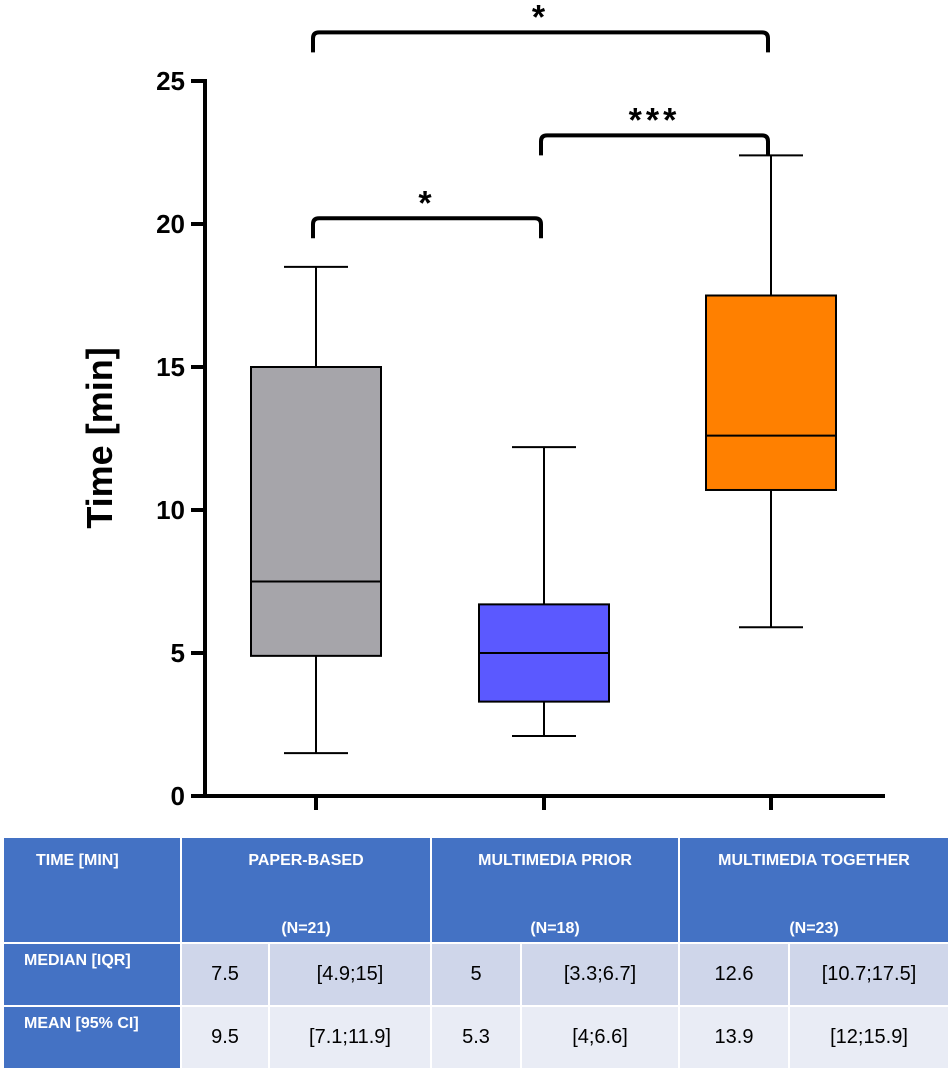 This screenshot has width=950, height=1070. Describe the element at coordinates (814, 860) in the screenshot. I see `header-title: MULTIMEDIA TOGETHER` at that location.